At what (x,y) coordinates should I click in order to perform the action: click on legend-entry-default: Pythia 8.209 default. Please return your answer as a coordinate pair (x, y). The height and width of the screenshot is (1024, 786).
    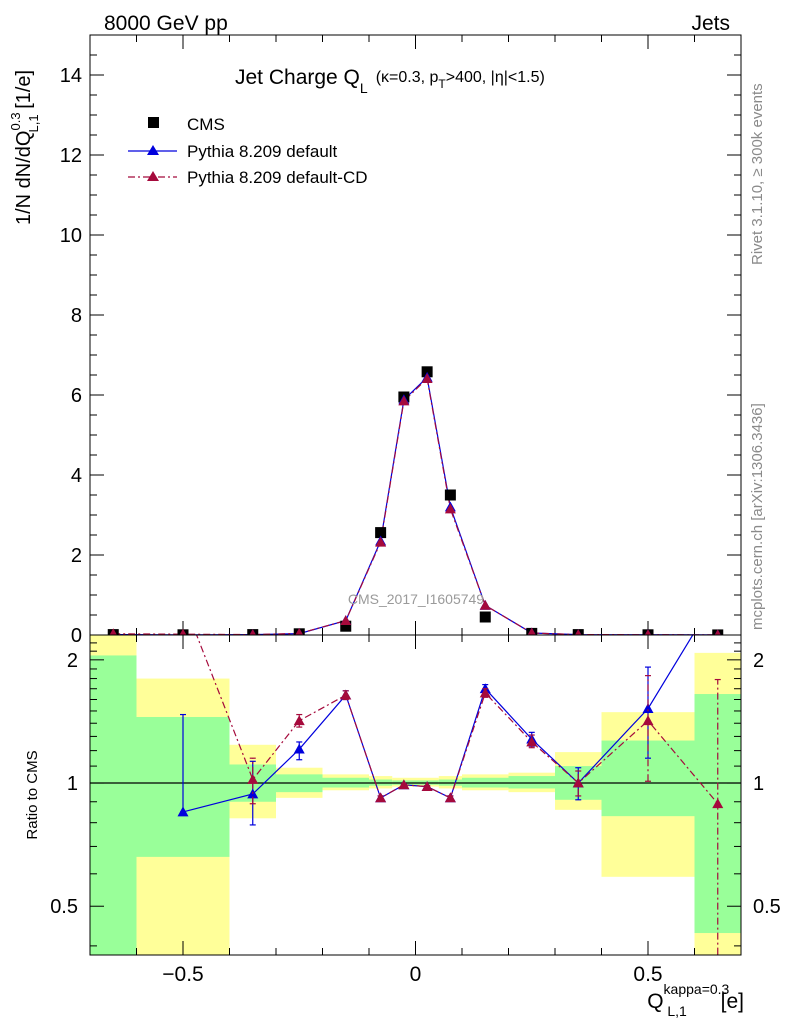
    Looking at the image, I should click on (233, 151).